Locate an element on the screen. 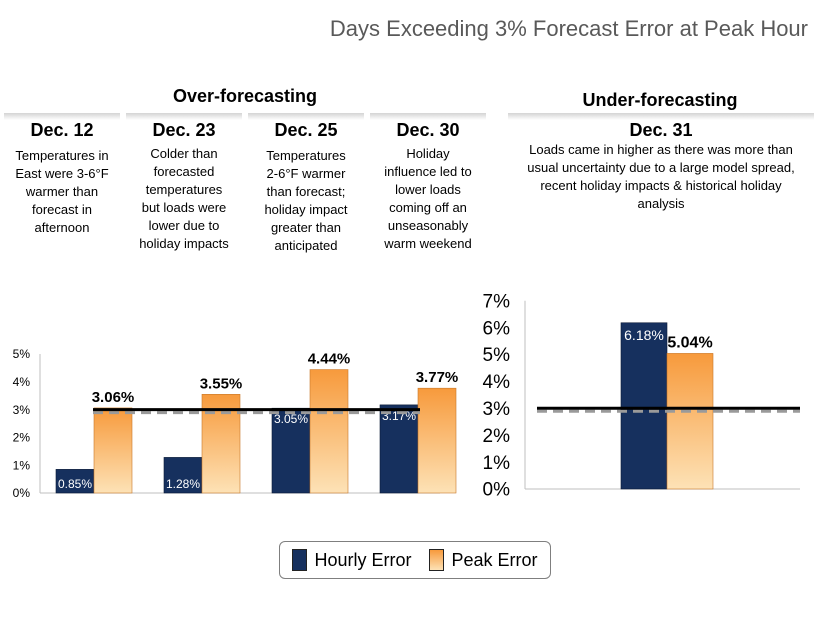  legend-swatch-peak is located at coordinates (437, 560).